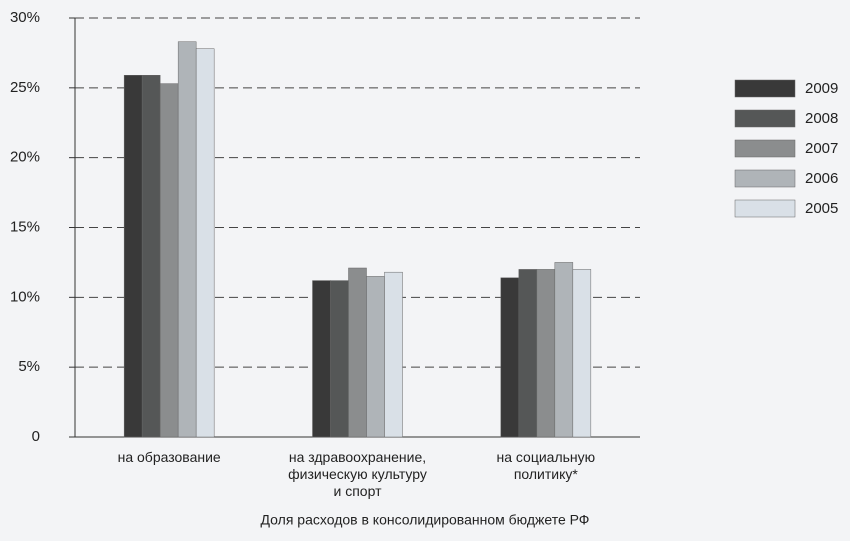 This screenshot has width=850, height=541. I want to click on y-tick-label: 30%, so click(25, 17).